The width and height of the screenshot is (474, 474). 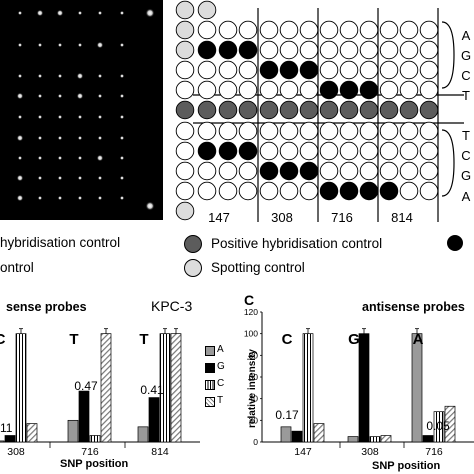 I want to click on letter-top-a: A, so click(x=466, y=35).